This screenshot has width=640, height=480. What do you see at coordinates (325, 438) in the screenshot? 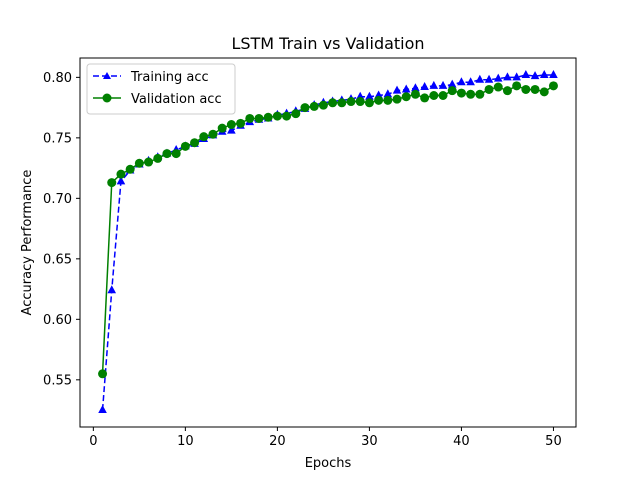
I see `x-axis-ticks: 0 10 20 30 40 50` at bounding box center [325, 438].